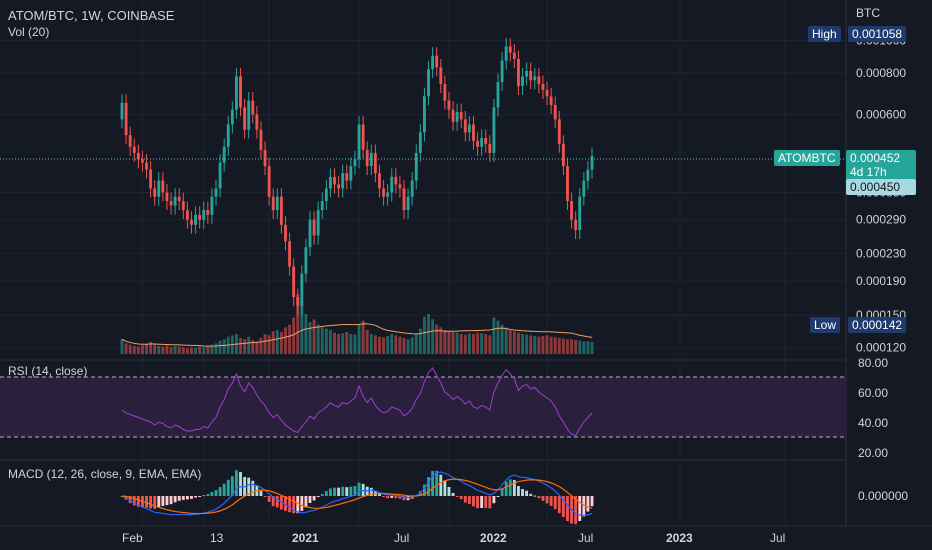 The width and height of the screenshot is (932, 550). Describe the element at coordinates (868, 13) in the screenshot. I see `currency-label: BTC` at that location.